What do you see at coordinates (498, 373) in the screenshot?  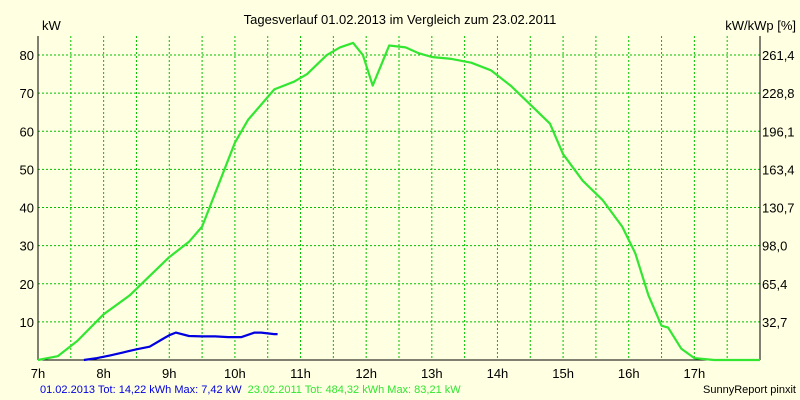 I see `x-tick-label: 14h` at bounding box center [498, 373].